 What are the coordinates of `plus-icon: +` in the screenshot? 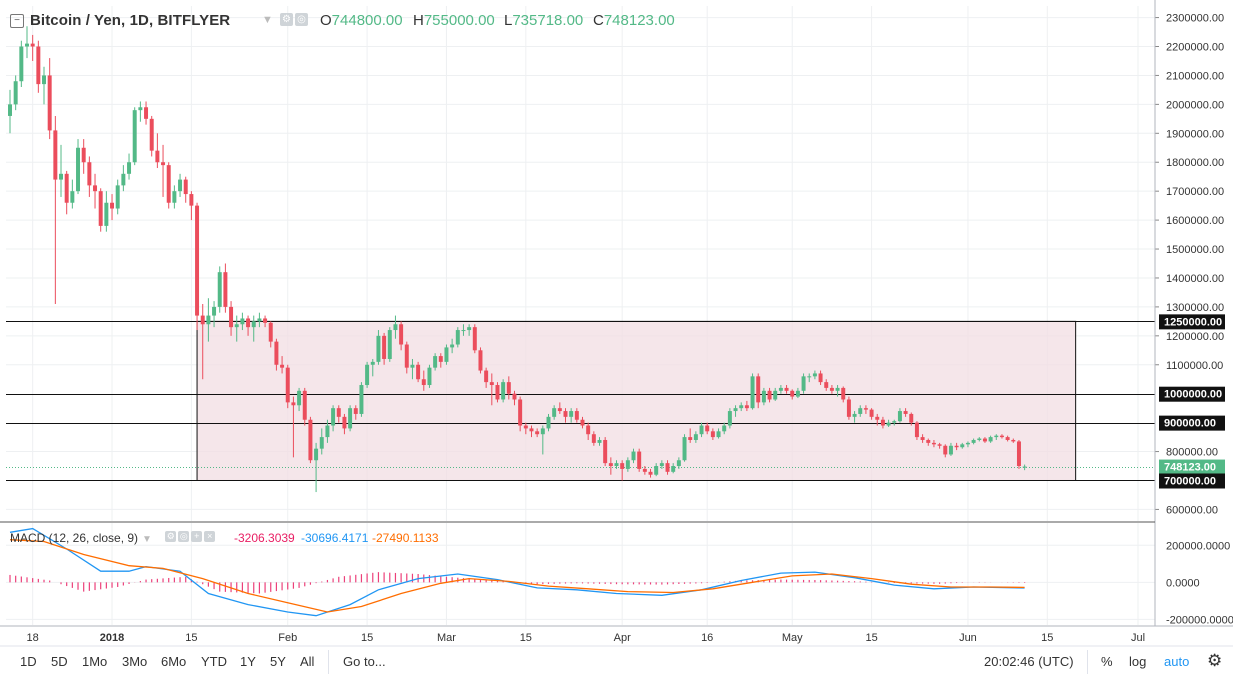 It's located at (197, 536).